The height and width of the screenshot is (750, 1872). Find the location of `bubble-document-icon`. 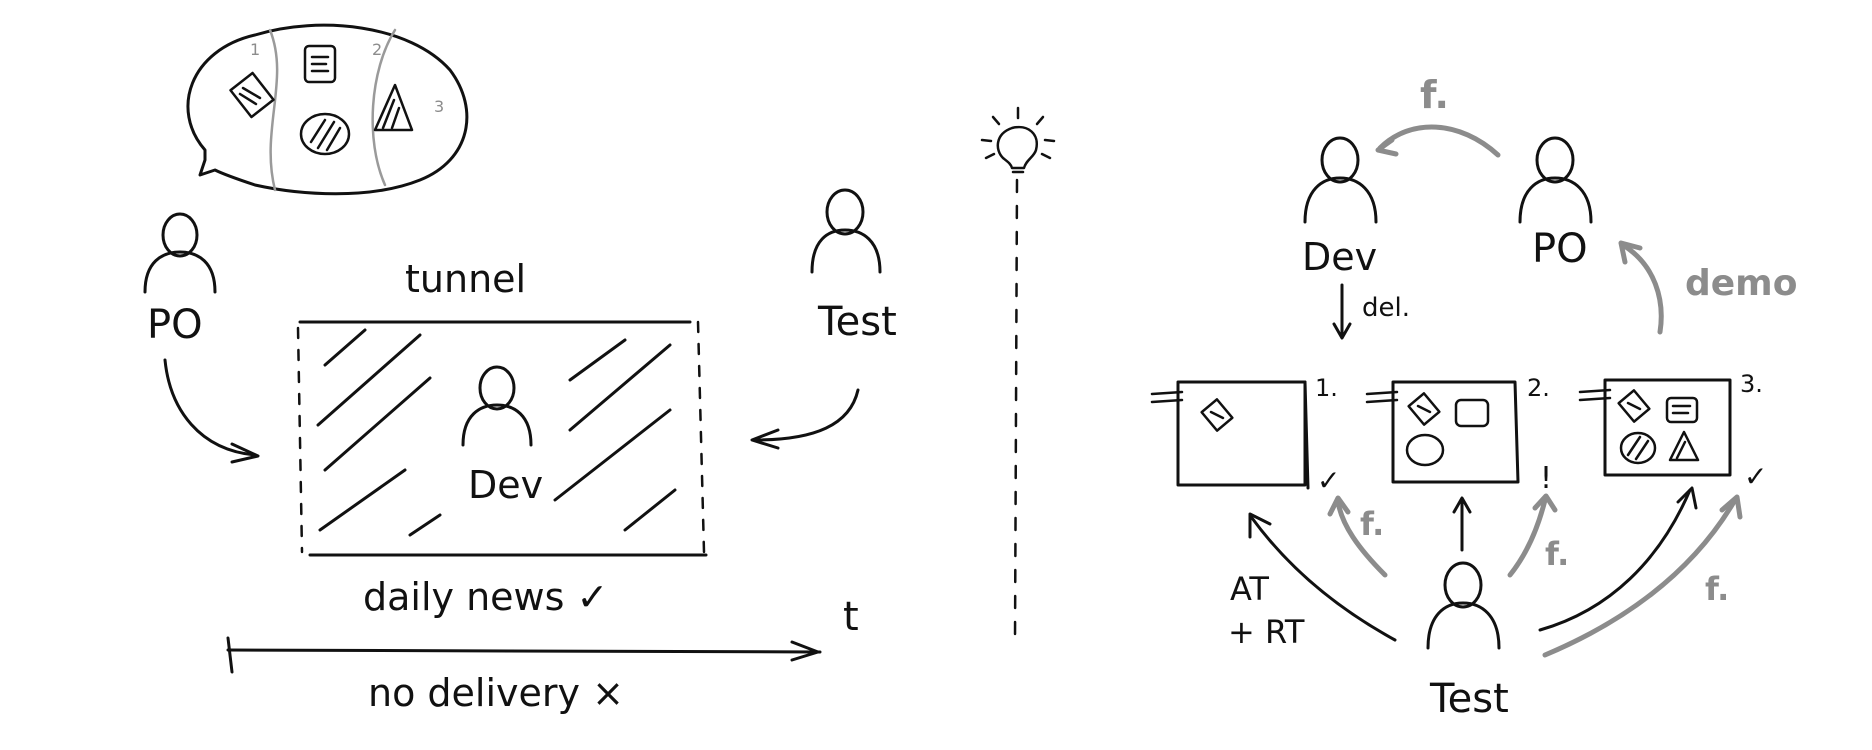

bubble-document-icon is located at coordinates (320, 64).